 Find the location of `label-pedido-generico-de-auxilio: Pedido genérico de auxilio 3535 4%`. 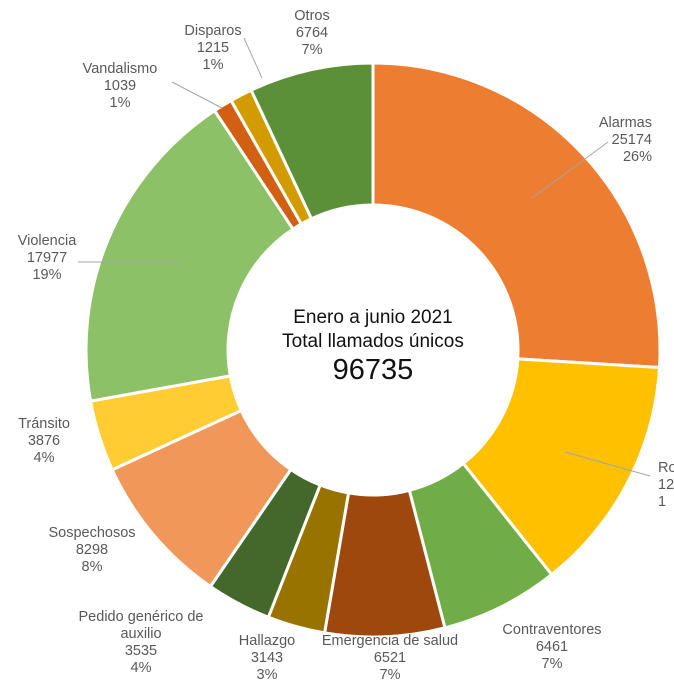

label-pedido-generico-de-auxilio: Pedido genérico de auxilio 3535 4% is located at coordinates (141, 642).